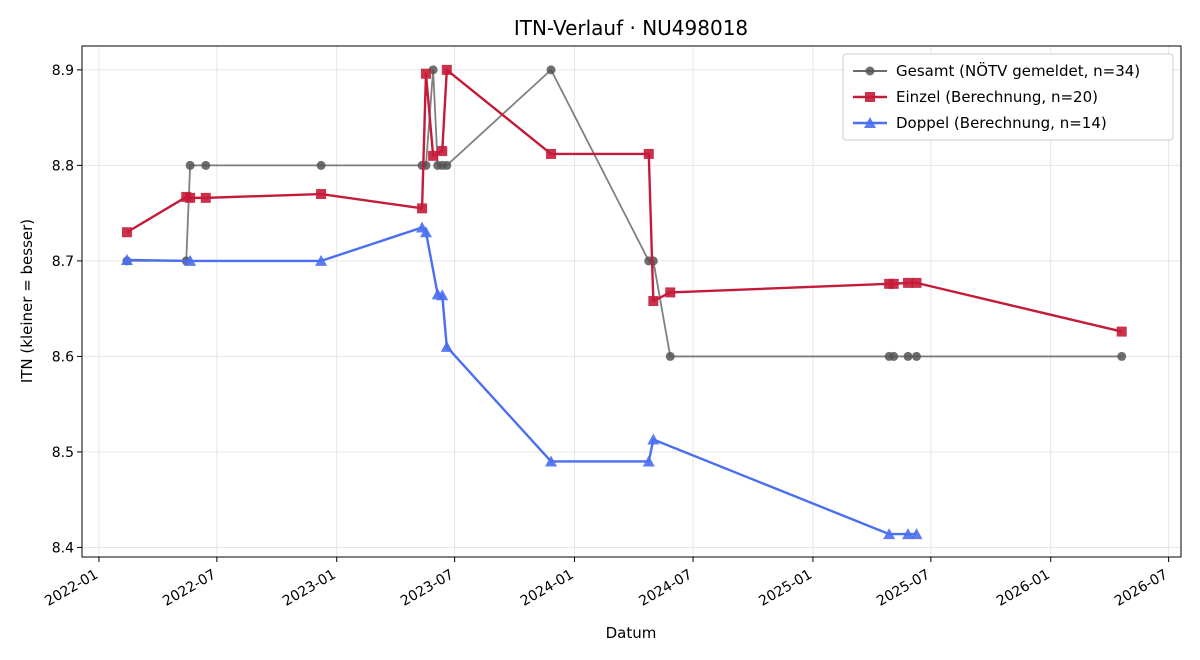 This screenshot has width=1200, height=660. I want to click on x-tick-label: 2023-07, so click(427, 588).